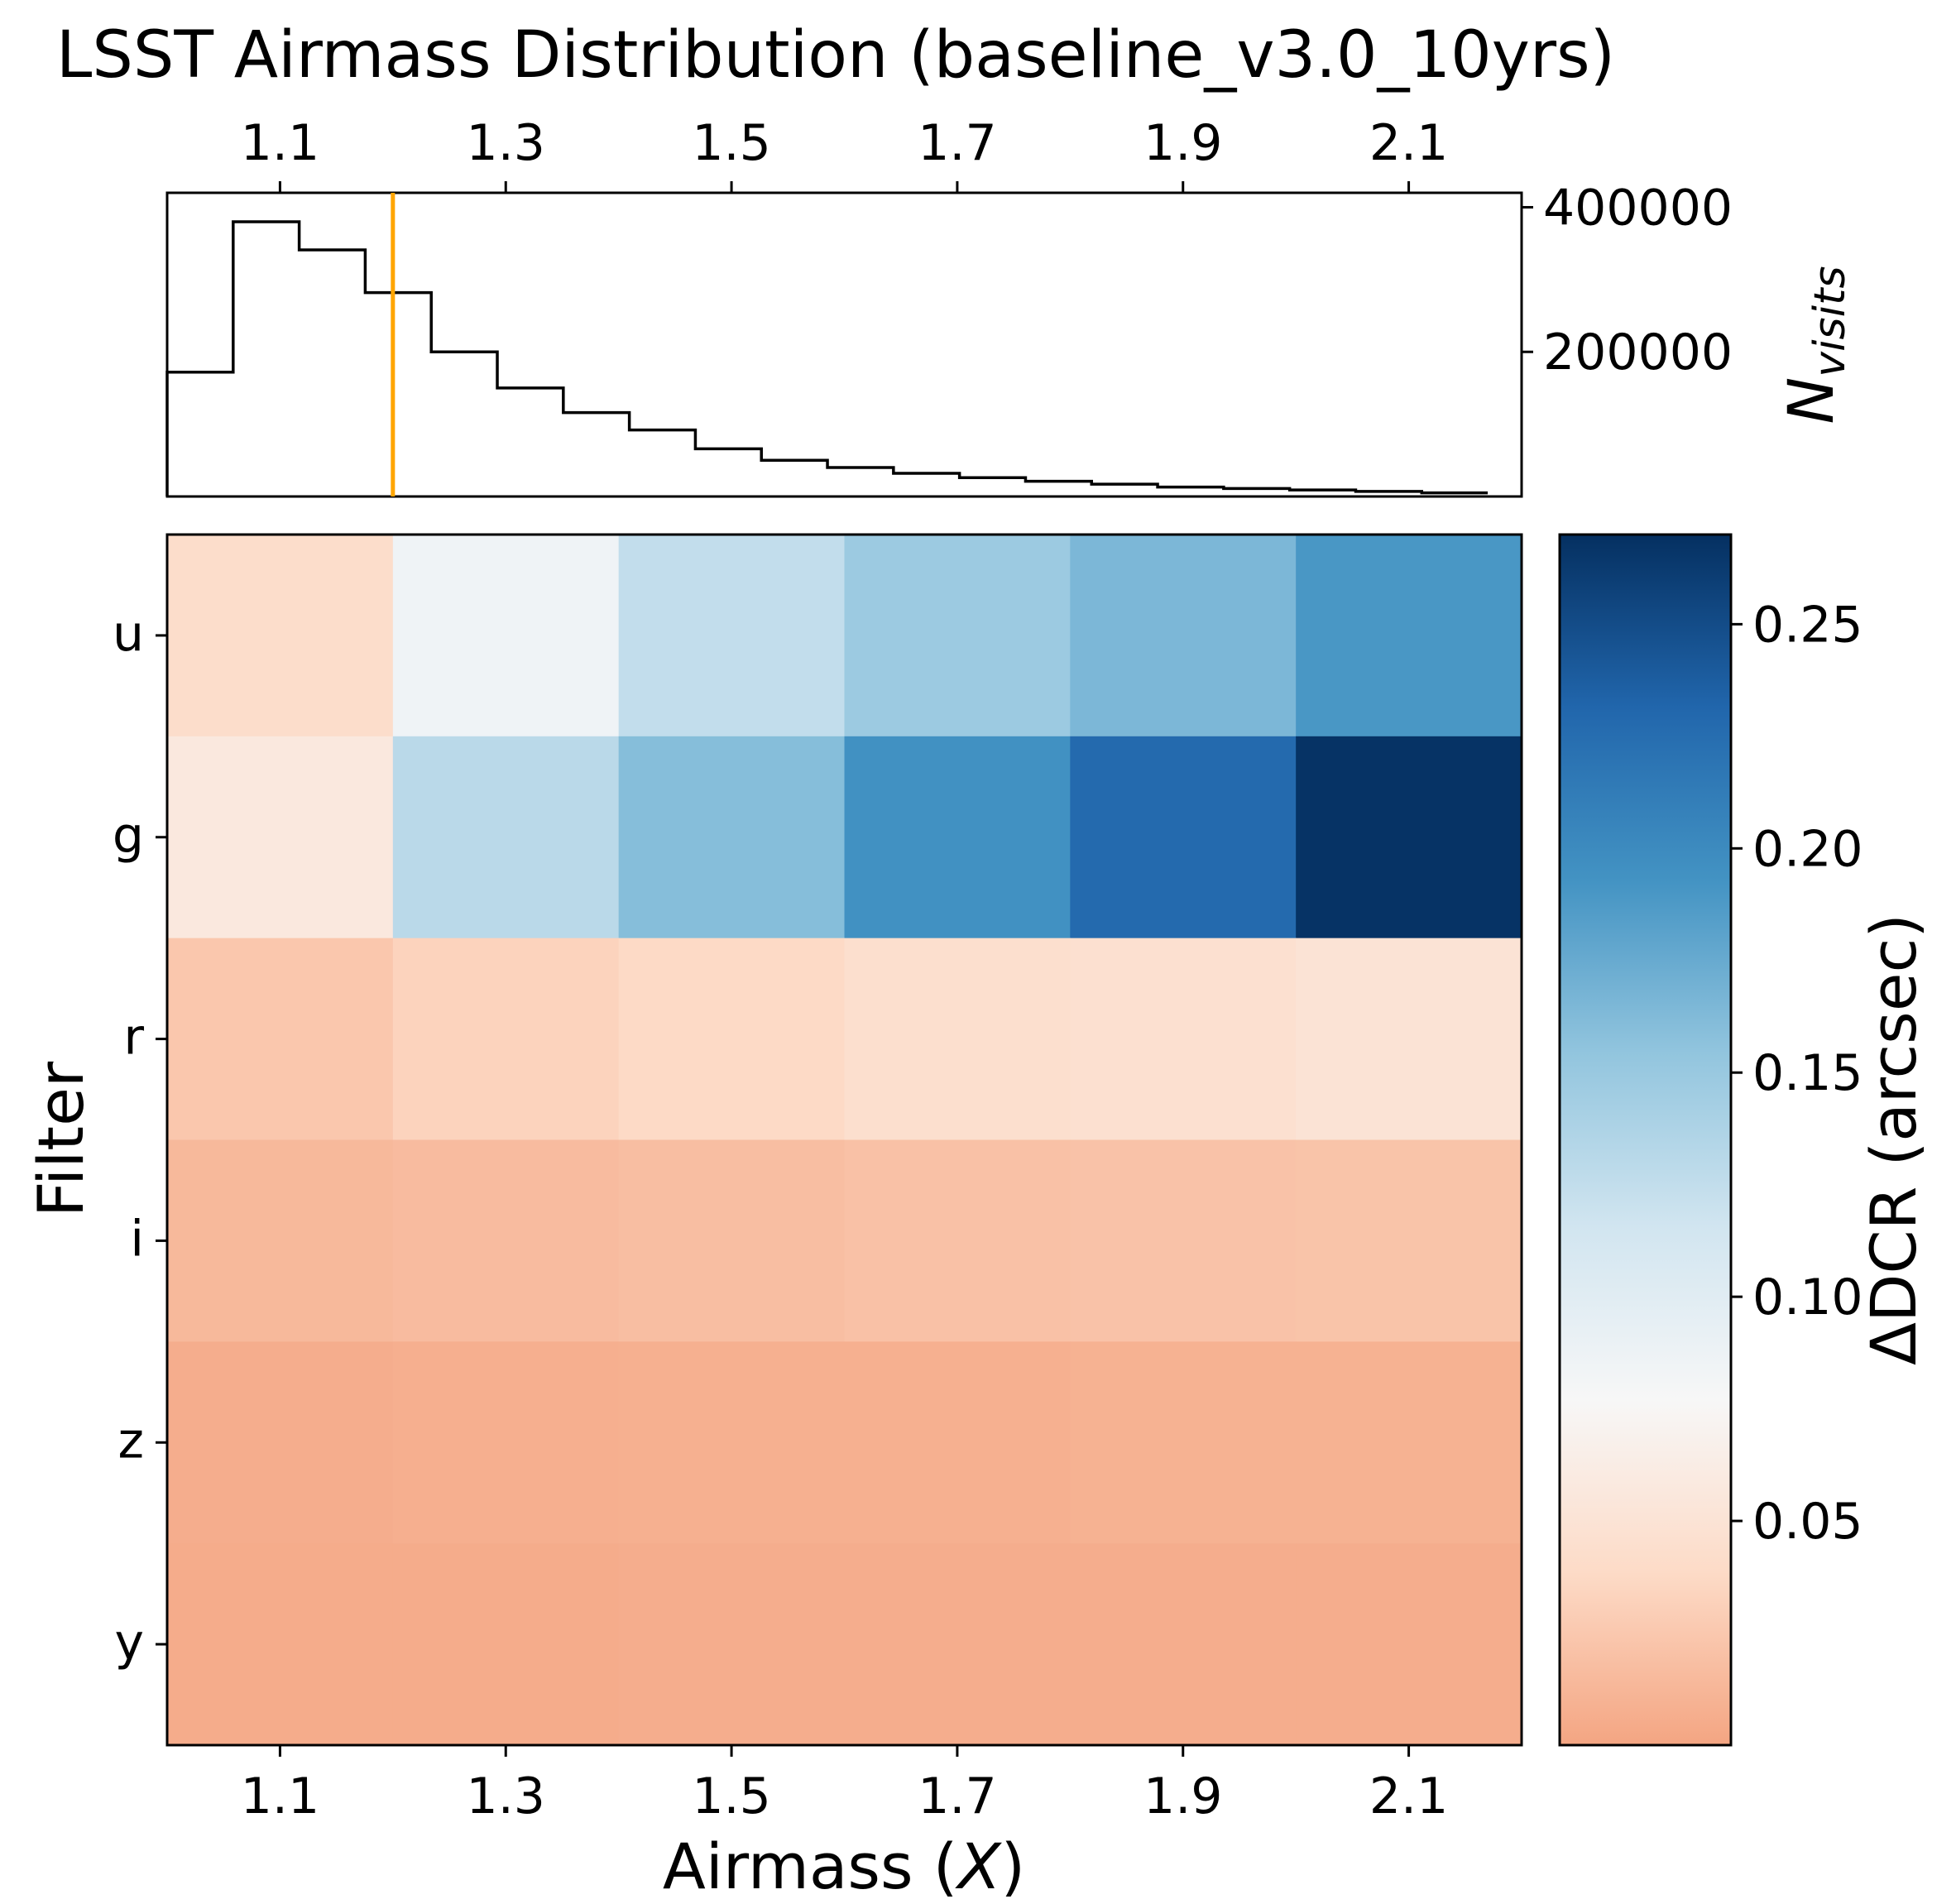 The image size is (1956, 1904). I want to click on heatmap-x-tick-label: 1.7, so click(957, 1796).